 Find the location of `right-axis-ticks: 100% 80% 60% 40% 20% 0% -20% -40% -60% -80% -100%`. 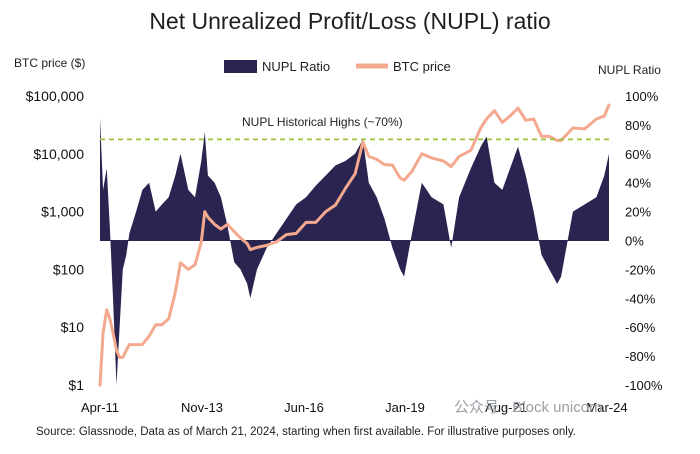

right-axis-ticks: 100% 80% 60% 40% 20% 0% -20% -40% -60% -80% -100% is located at coordinates (644, 241).